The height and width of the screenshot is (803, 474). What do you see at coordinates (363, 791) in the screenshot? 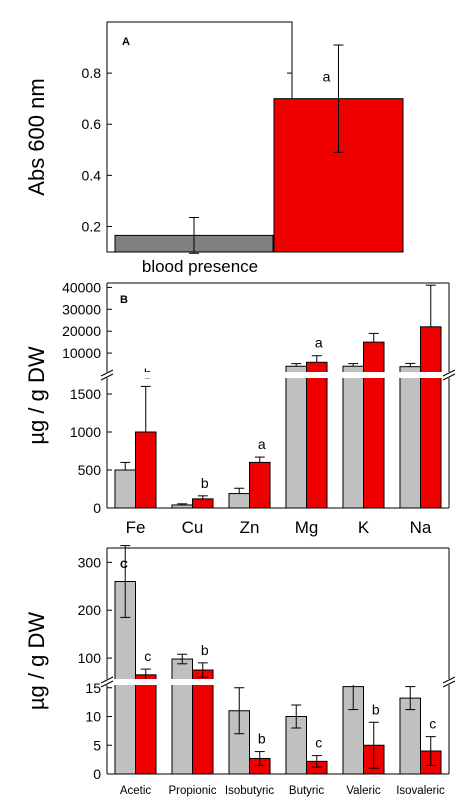
I see `category-label: Valeric` at bounding box center [363, 791].